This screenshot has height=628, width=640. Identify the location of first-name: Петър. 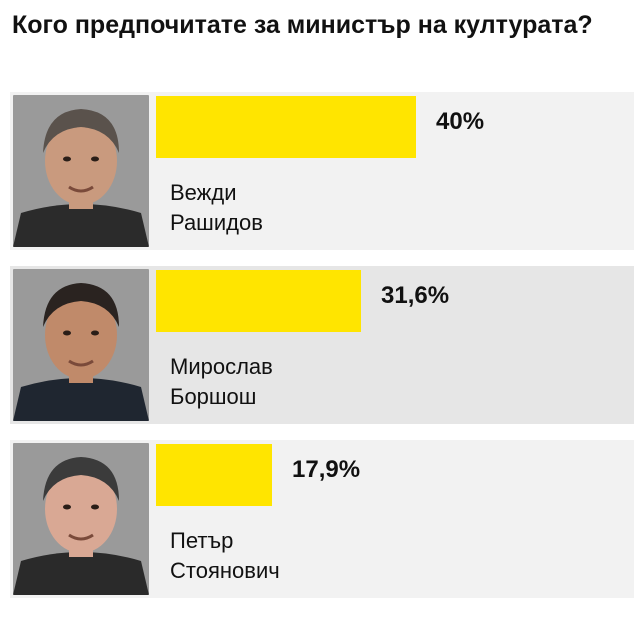
(202, 540).